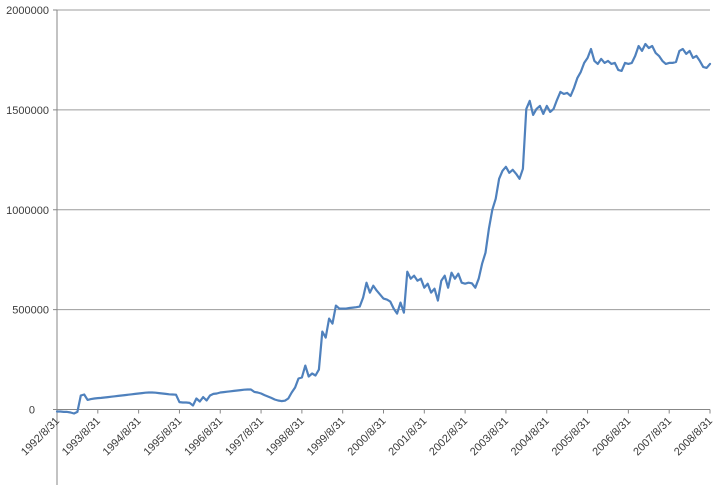 The height and width of the screenshot is (485, 720). What do you see at coordinates (571, 436) in the screenshot?
I see `x-axis-label: 2005/8/31` at bounding box center [571, 436].